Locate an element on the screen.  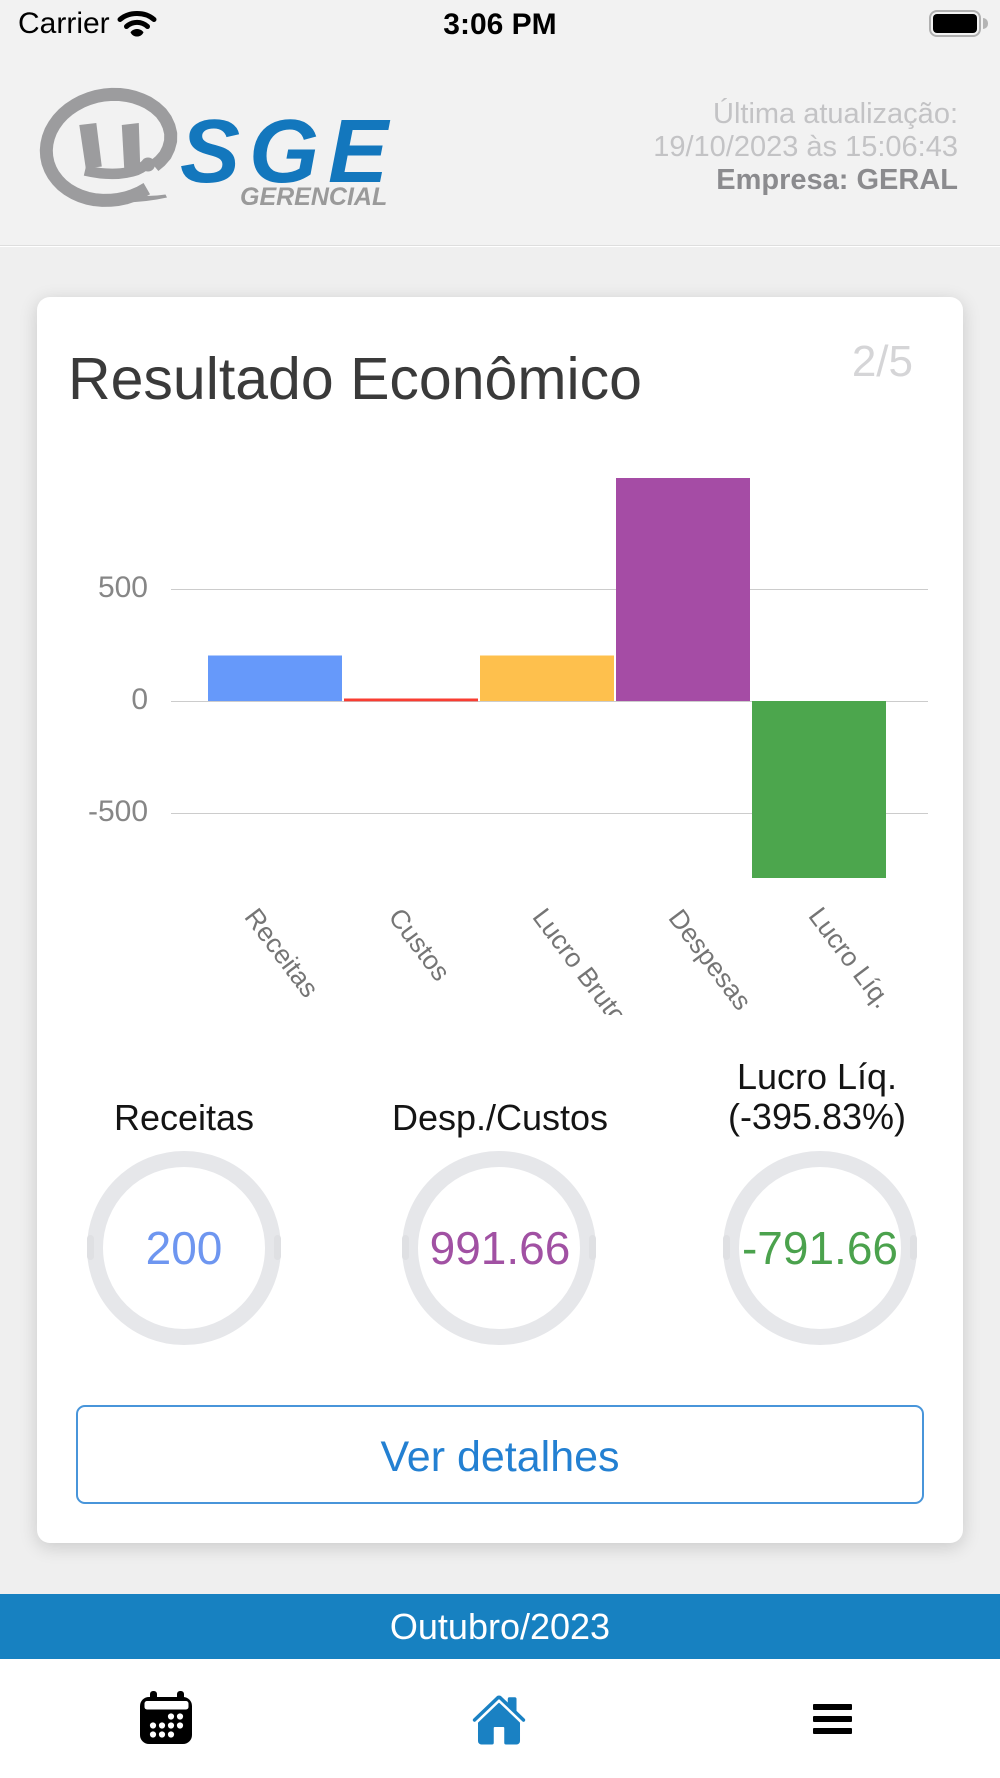
svg-text: Despesas is located at coordinates (710, 959).